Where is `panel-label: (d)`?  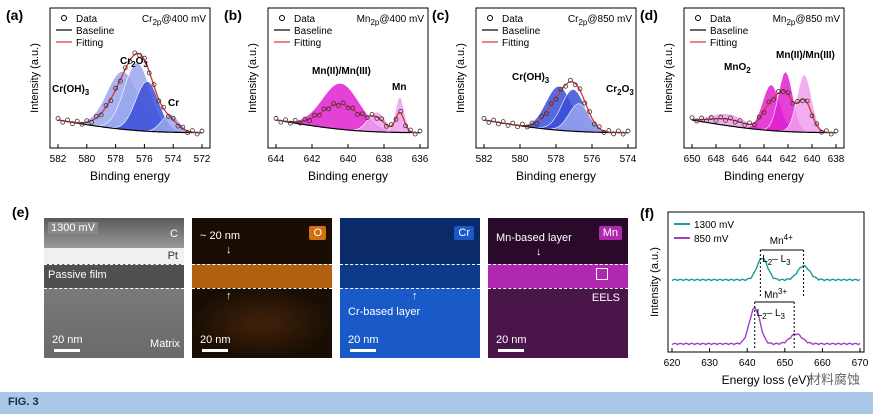
panel-label: (d) is located at coordinates (649, 15).